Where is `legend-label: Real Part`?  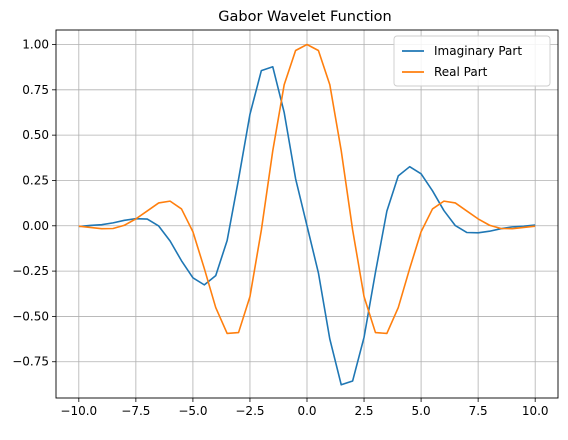 legend-label: Real Part is located at coordinates (461, 72).